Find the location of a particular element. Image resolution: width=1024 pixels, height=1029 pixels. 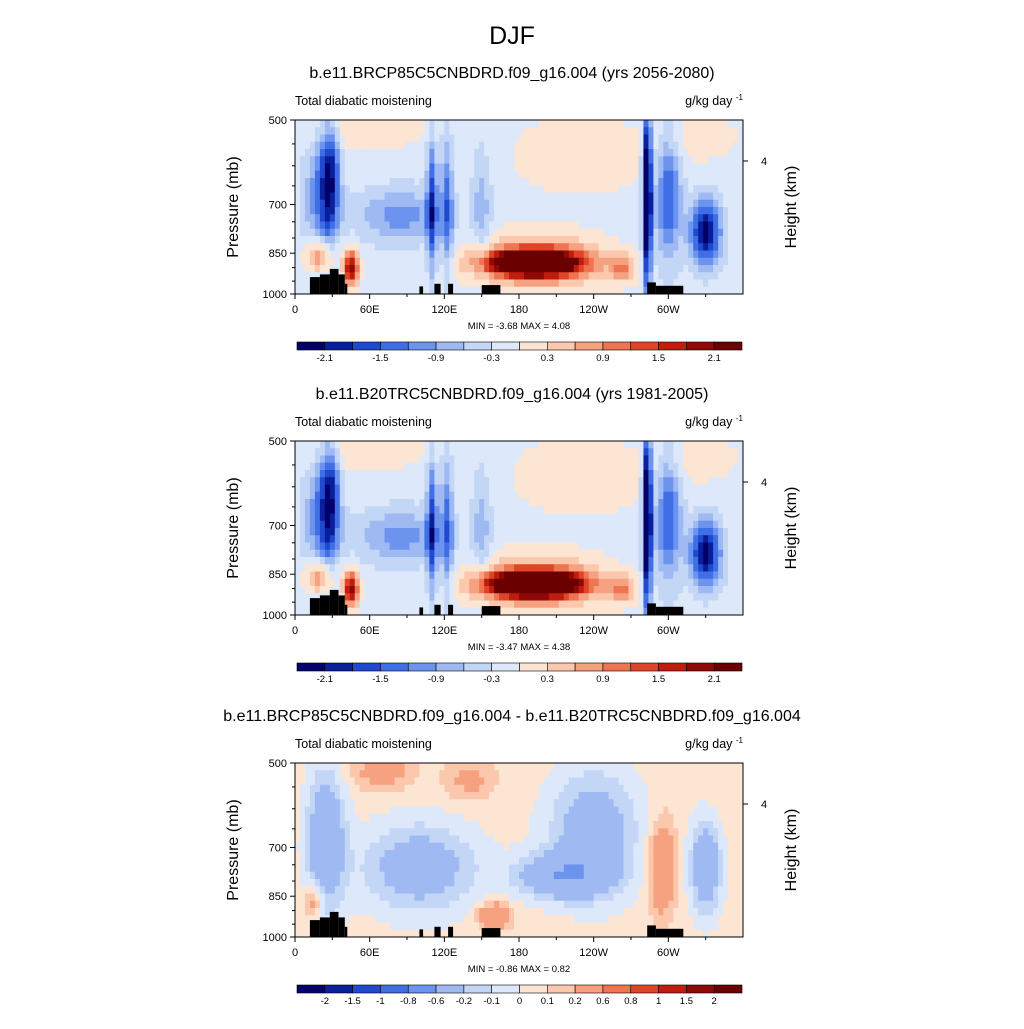

topography-block is located at coordinates (342, 605).